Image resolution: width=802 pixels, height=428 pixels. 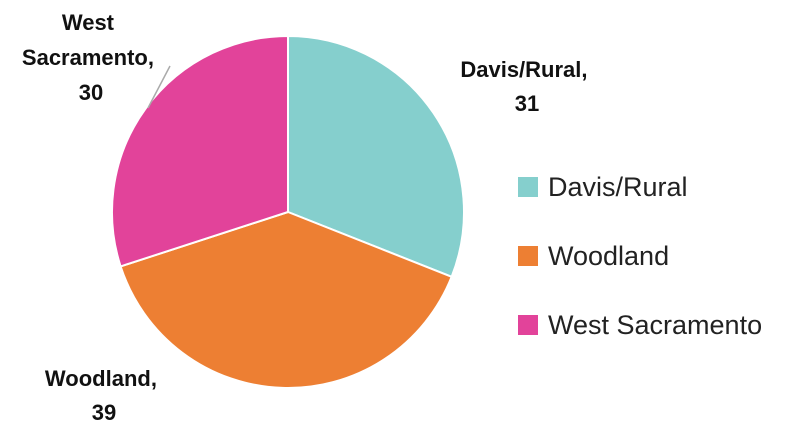 I want to click on data-label-davis-rural-value: 31, so click(x=527, y=103).